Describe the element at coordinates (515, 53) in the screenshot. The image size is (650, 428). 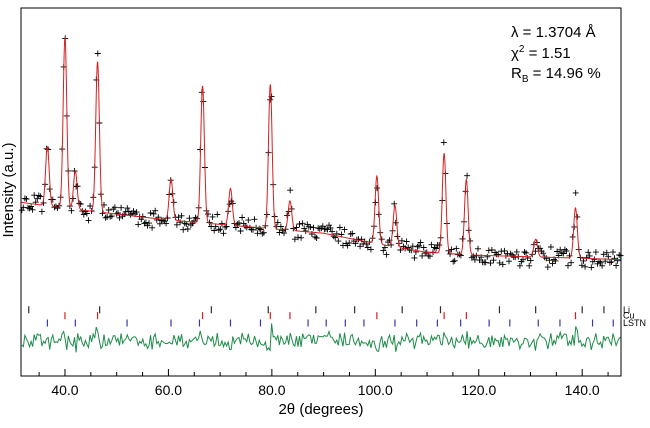
I see `chi-symbol: χ` at that location.